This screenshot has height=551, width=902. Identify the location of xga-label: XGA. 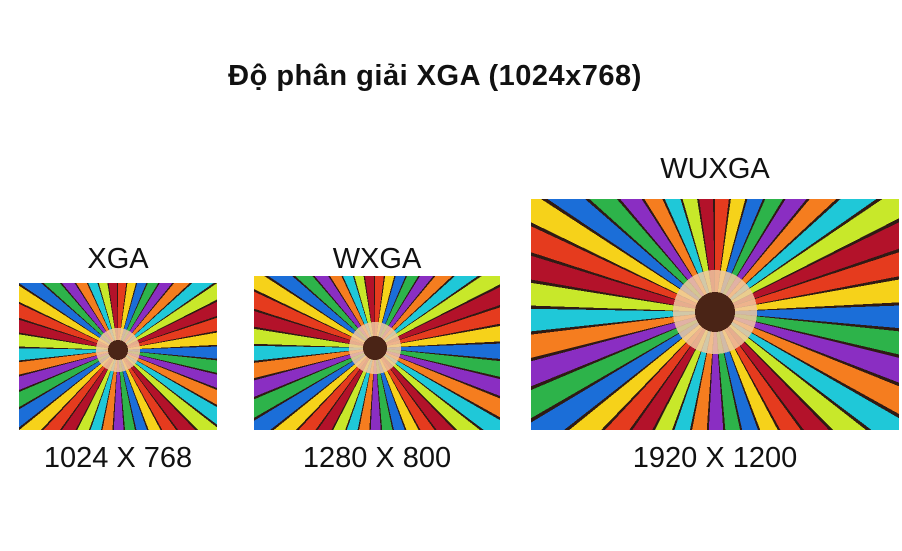
(118, 259).